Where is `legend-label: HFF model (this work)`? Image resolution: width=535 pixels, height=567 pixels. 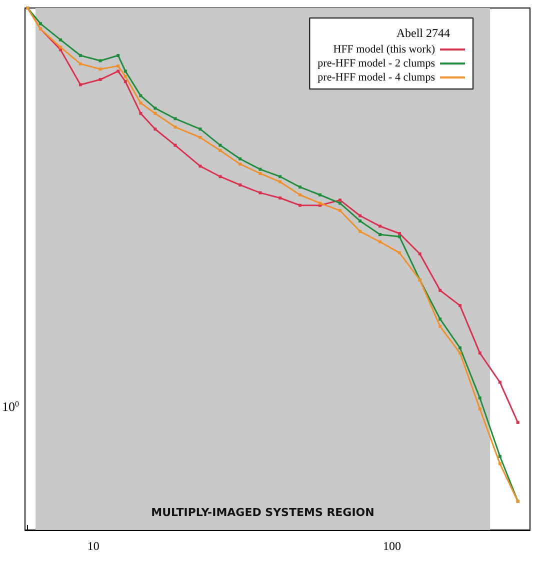
legend-label: HFF model (this work) is located at coordinates (384, 50).